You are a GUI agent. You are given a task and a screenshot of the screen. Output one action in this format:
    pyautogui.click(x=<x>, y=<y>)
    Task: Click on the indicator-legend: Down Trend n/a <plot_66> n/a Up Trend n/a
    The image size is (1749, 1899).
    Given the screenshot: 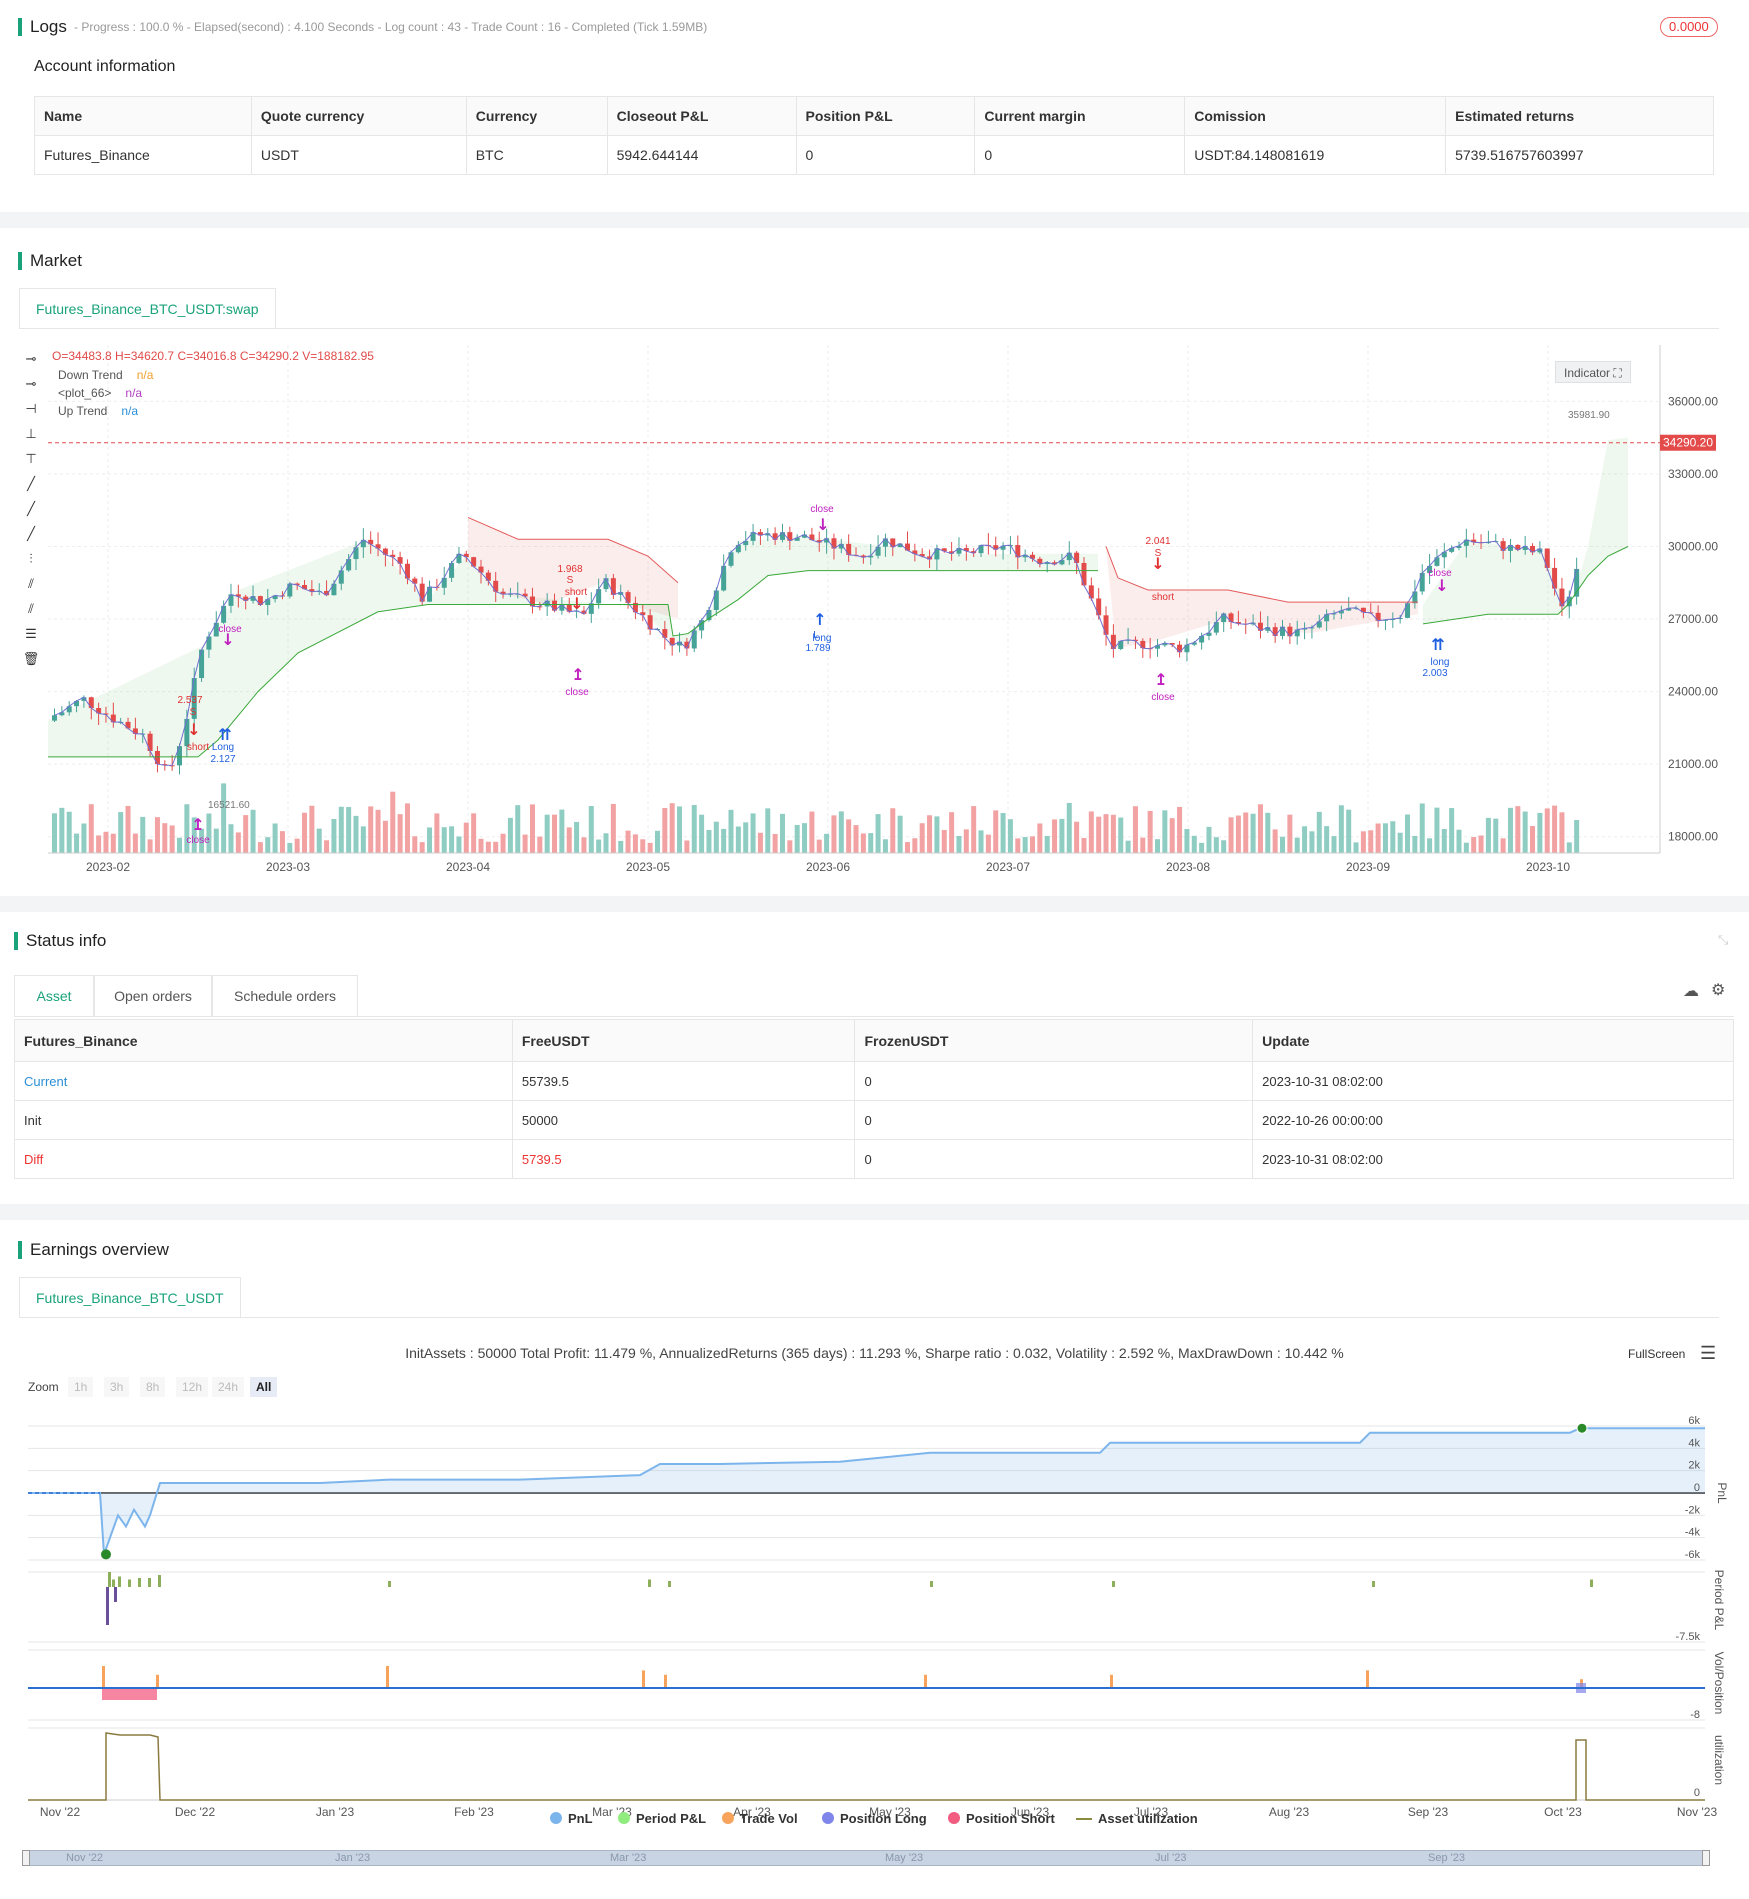 What is the action you would take?
    pyautogui.click(x=105, y=393)
    